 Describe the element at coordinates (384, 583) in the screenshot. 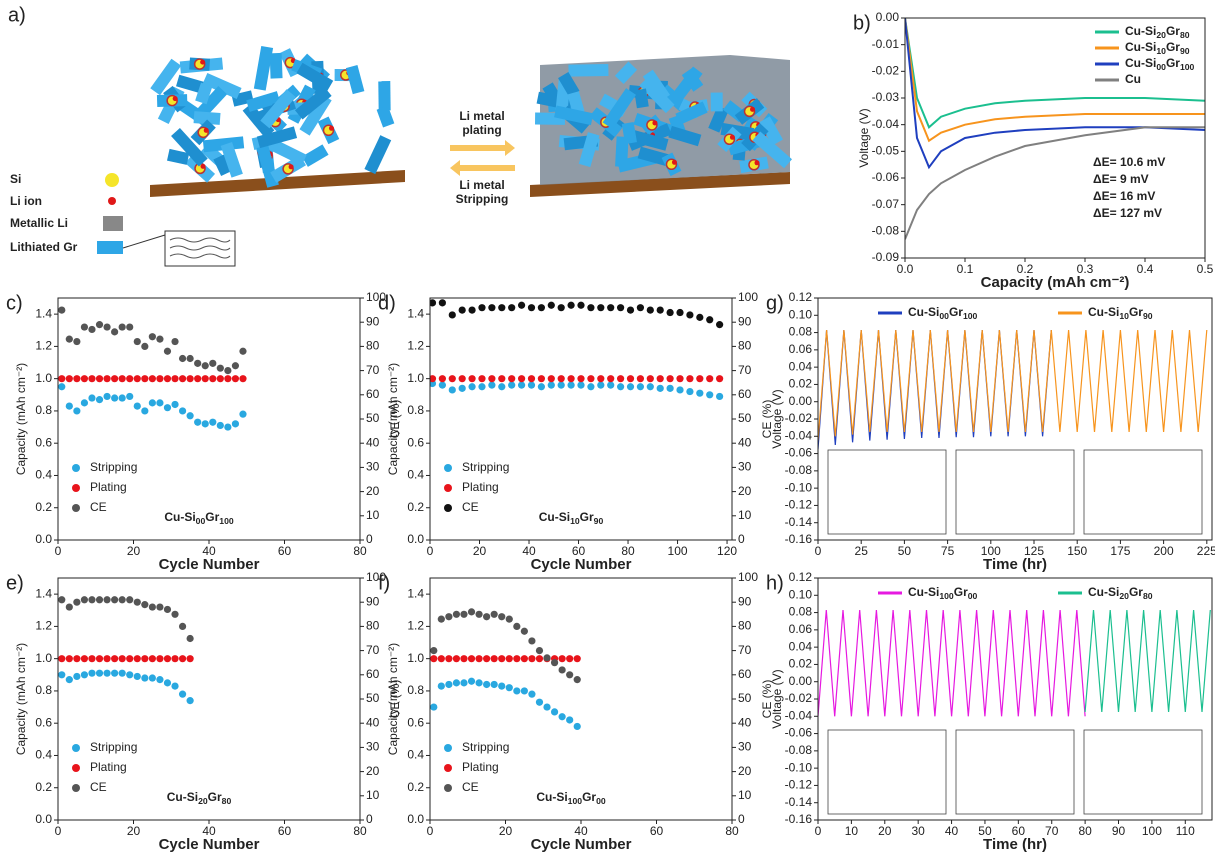

I see `panel-label: f)` at that location.